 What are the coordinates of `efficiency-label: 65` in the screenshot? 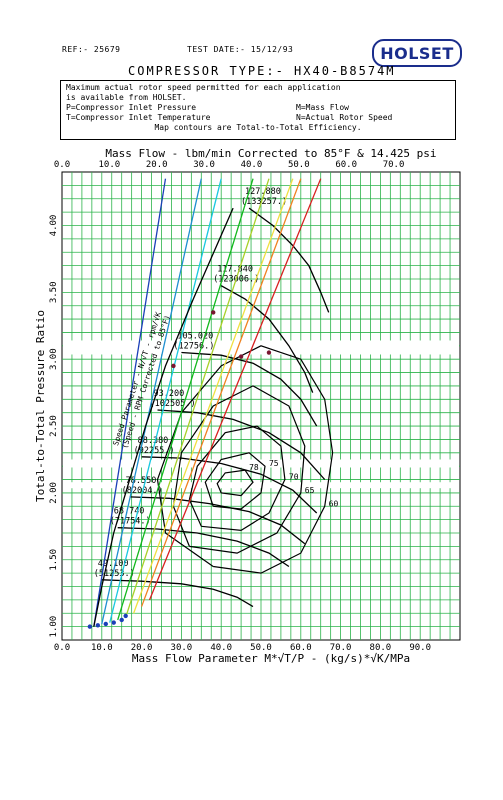 It's located at (310, 490).